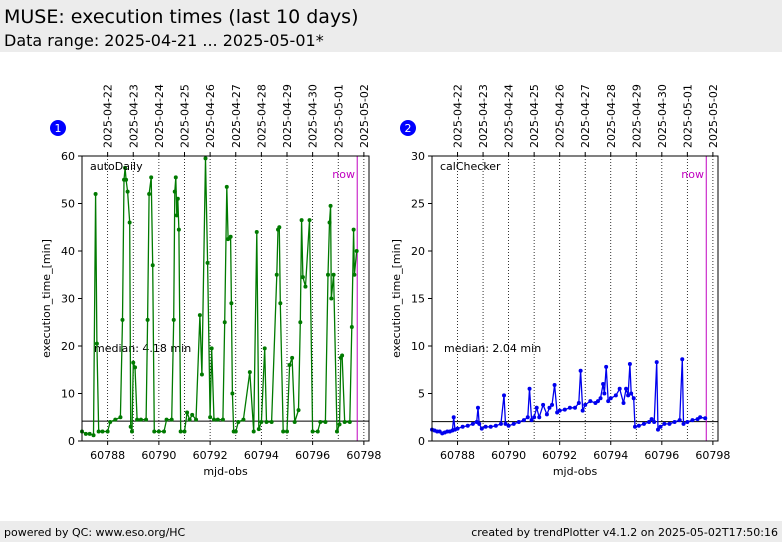 This screenshot has width=782, height=542. I want to click on y-tick-label: 25, so click(418, 204).